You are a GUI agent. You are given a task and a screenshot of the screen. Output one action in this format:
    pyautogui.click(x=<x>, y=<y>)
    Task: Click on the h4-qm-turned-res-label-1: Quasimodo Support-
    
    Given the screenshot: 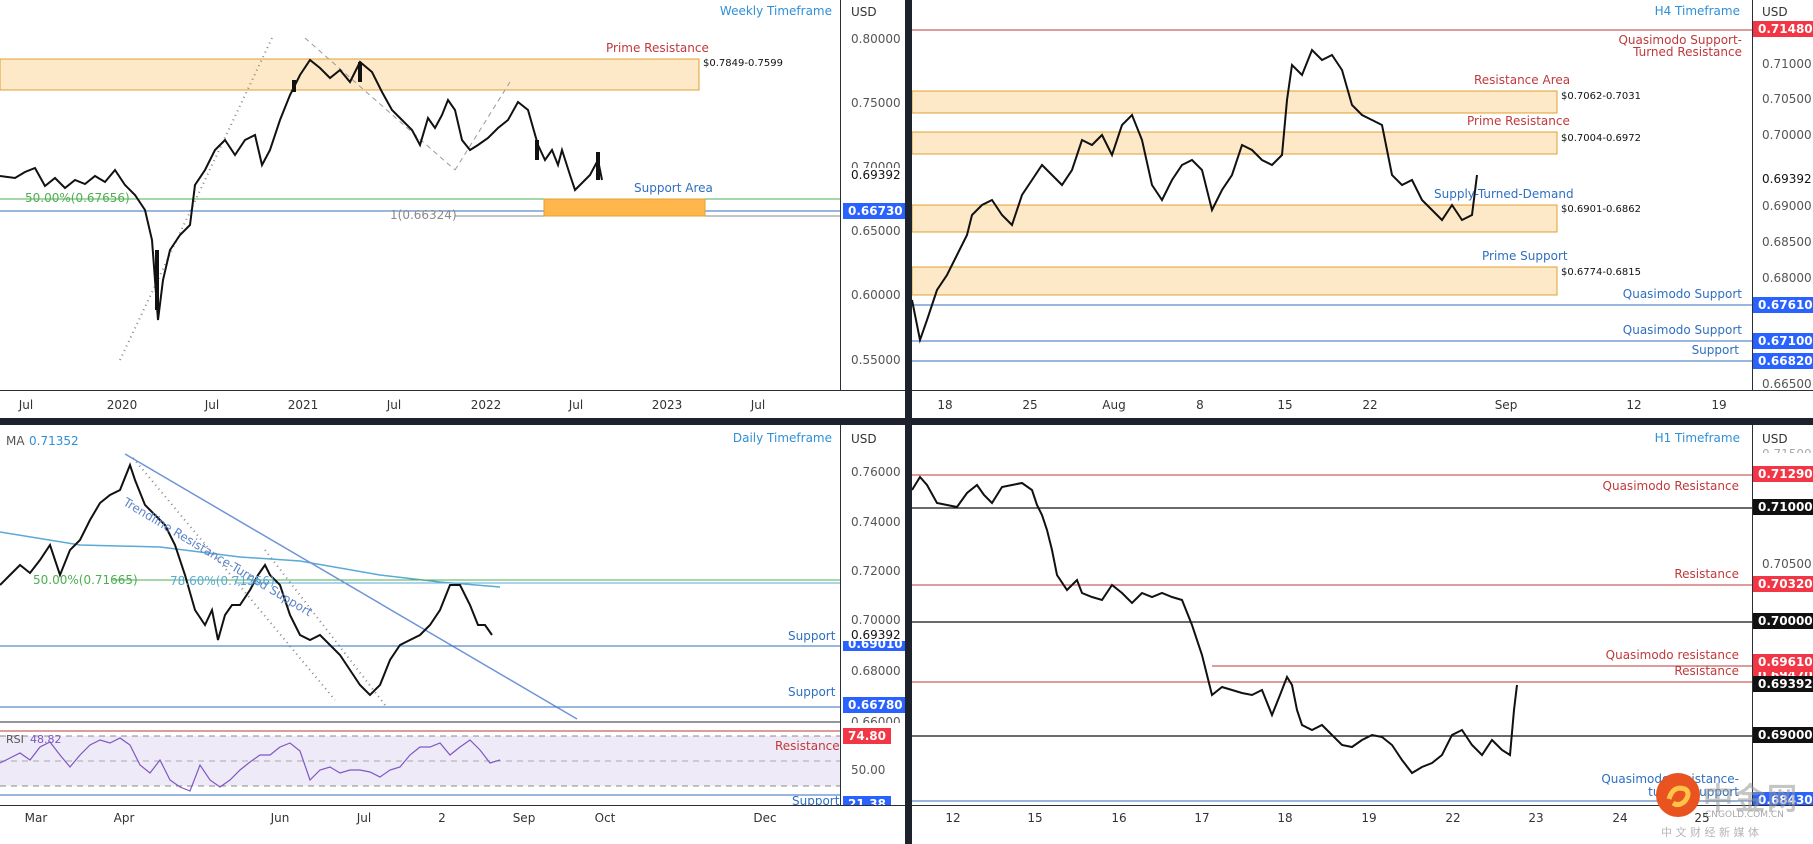 What is the action you would take?
    pyautogui.click(x=1680, y=40)
    